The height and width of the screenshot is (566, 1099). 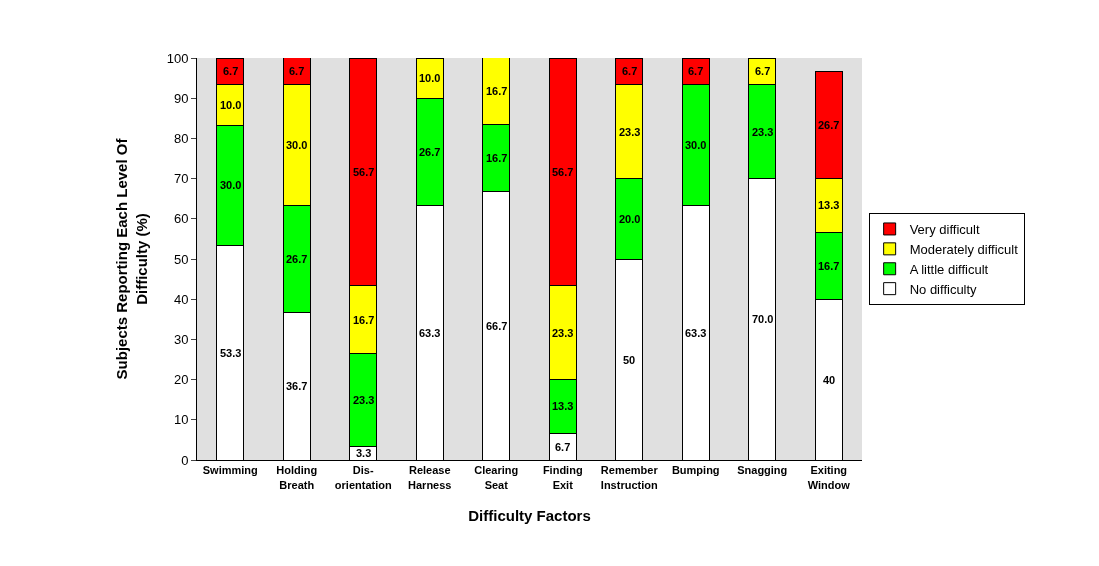 I want to click on y-tick-label: 80, so click(x=181, y=138).